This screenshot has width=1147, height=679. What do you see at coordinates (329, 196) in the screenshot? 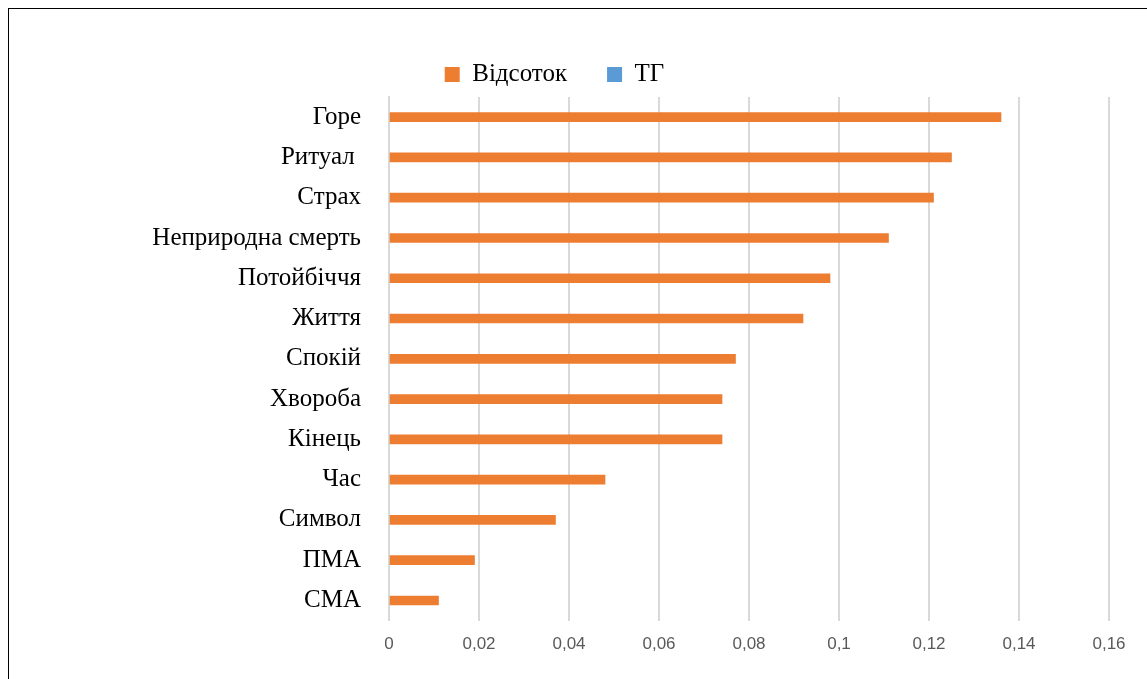
I see `y-tick-label: Страх` at bounding box center [329, 196].